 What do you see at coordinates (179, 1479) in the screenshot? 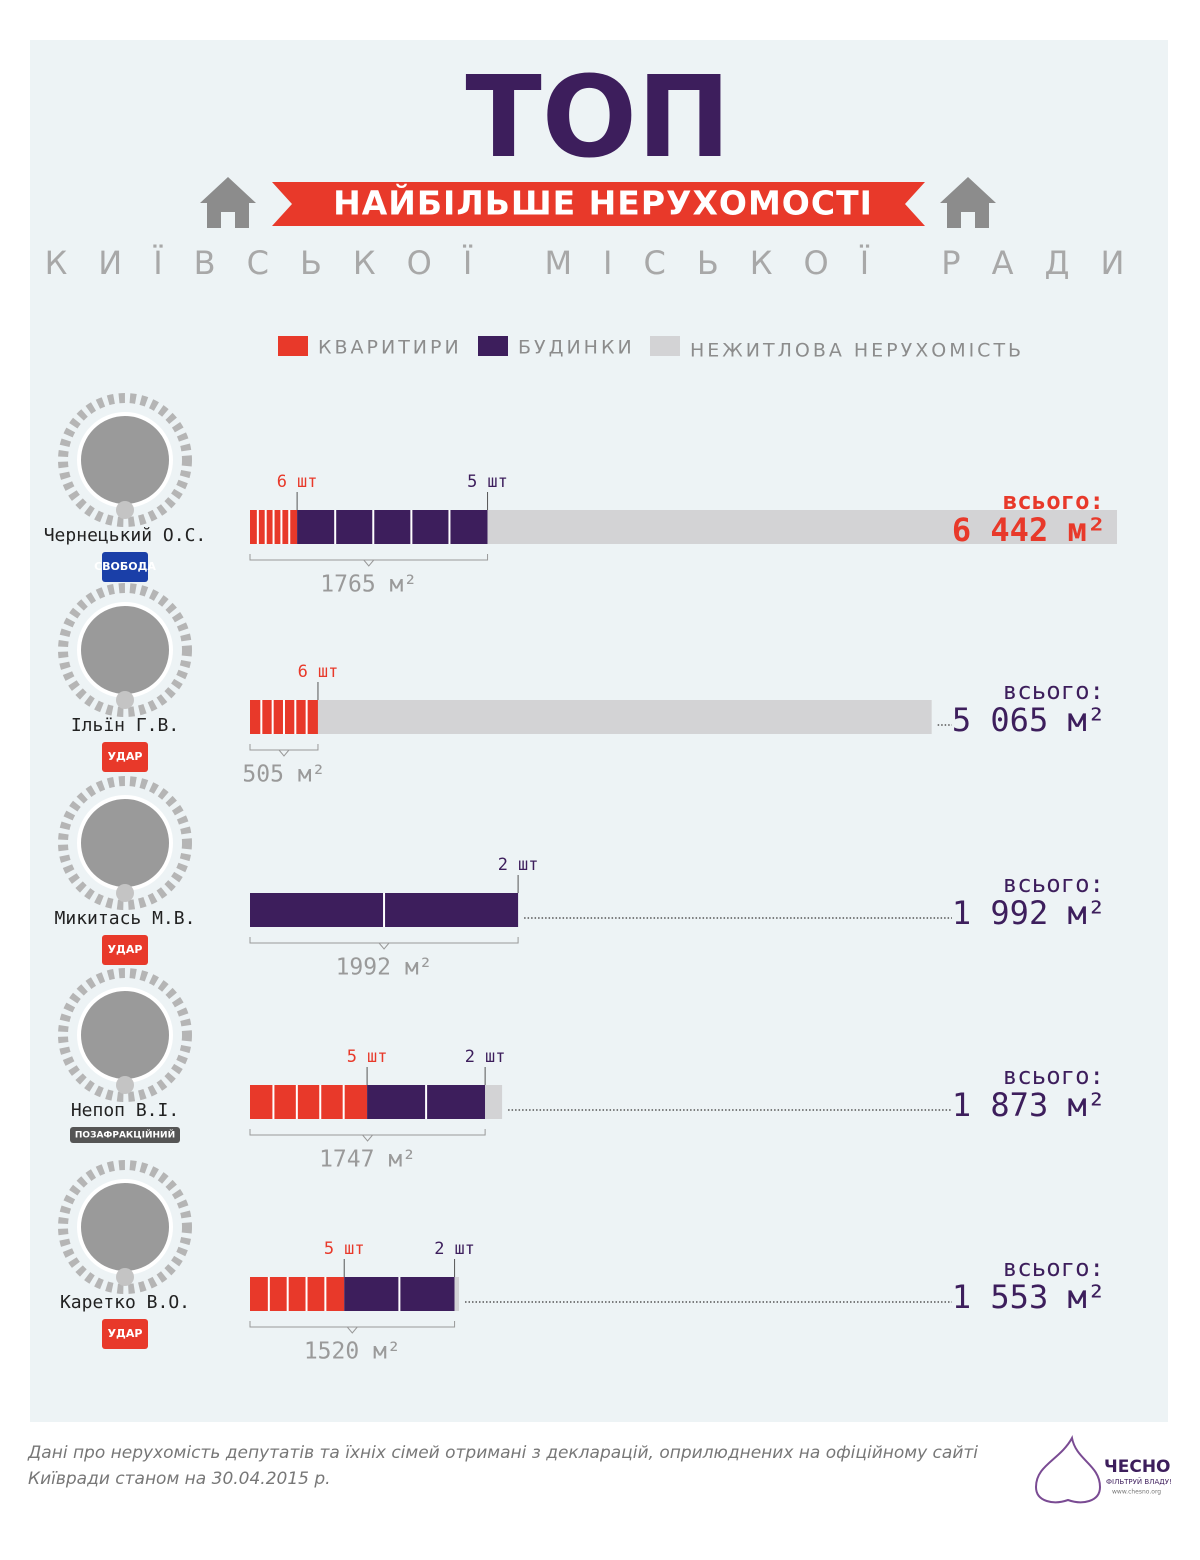
I see `footnote: Київради станом на 30.04.2015 р.` at bounding box center [179, 1479].